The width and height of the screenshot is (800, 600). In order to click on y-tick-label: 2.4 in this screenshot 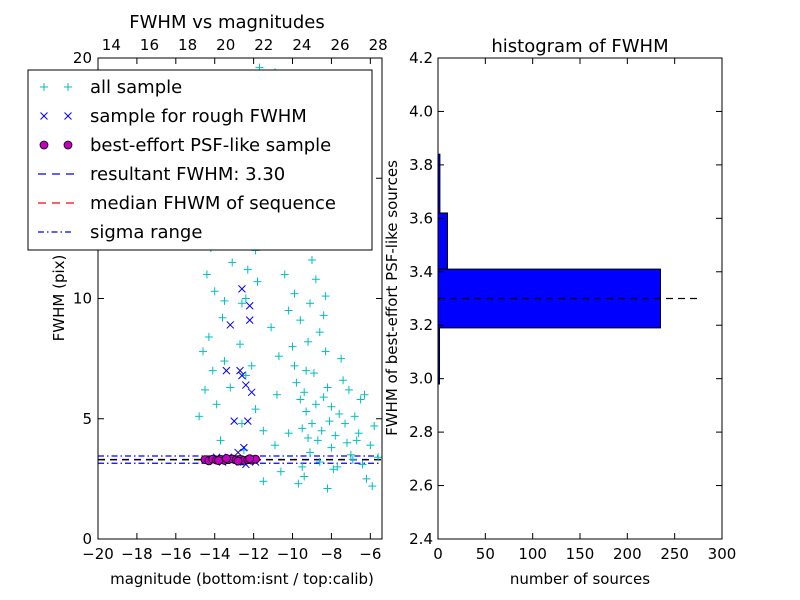, I will do `click(421, 539)`.